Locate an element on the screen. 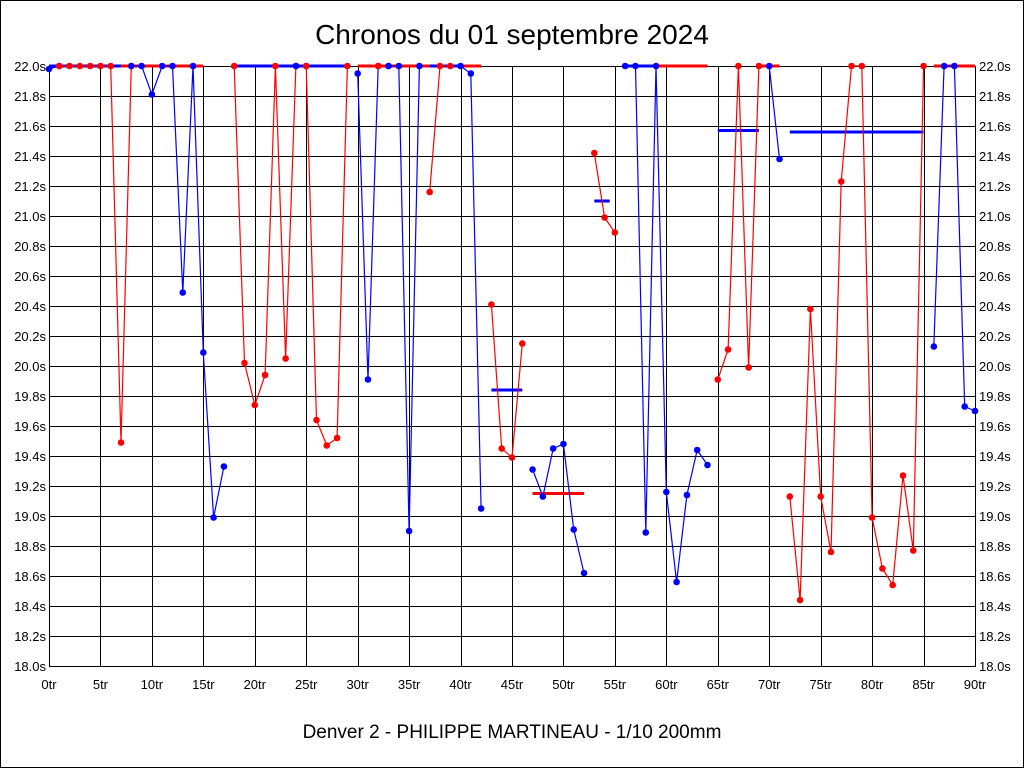 The height and width of the screenshot is (768, 1024). y-tick-label-left: 21.4s is located at coordinates (30, 156).